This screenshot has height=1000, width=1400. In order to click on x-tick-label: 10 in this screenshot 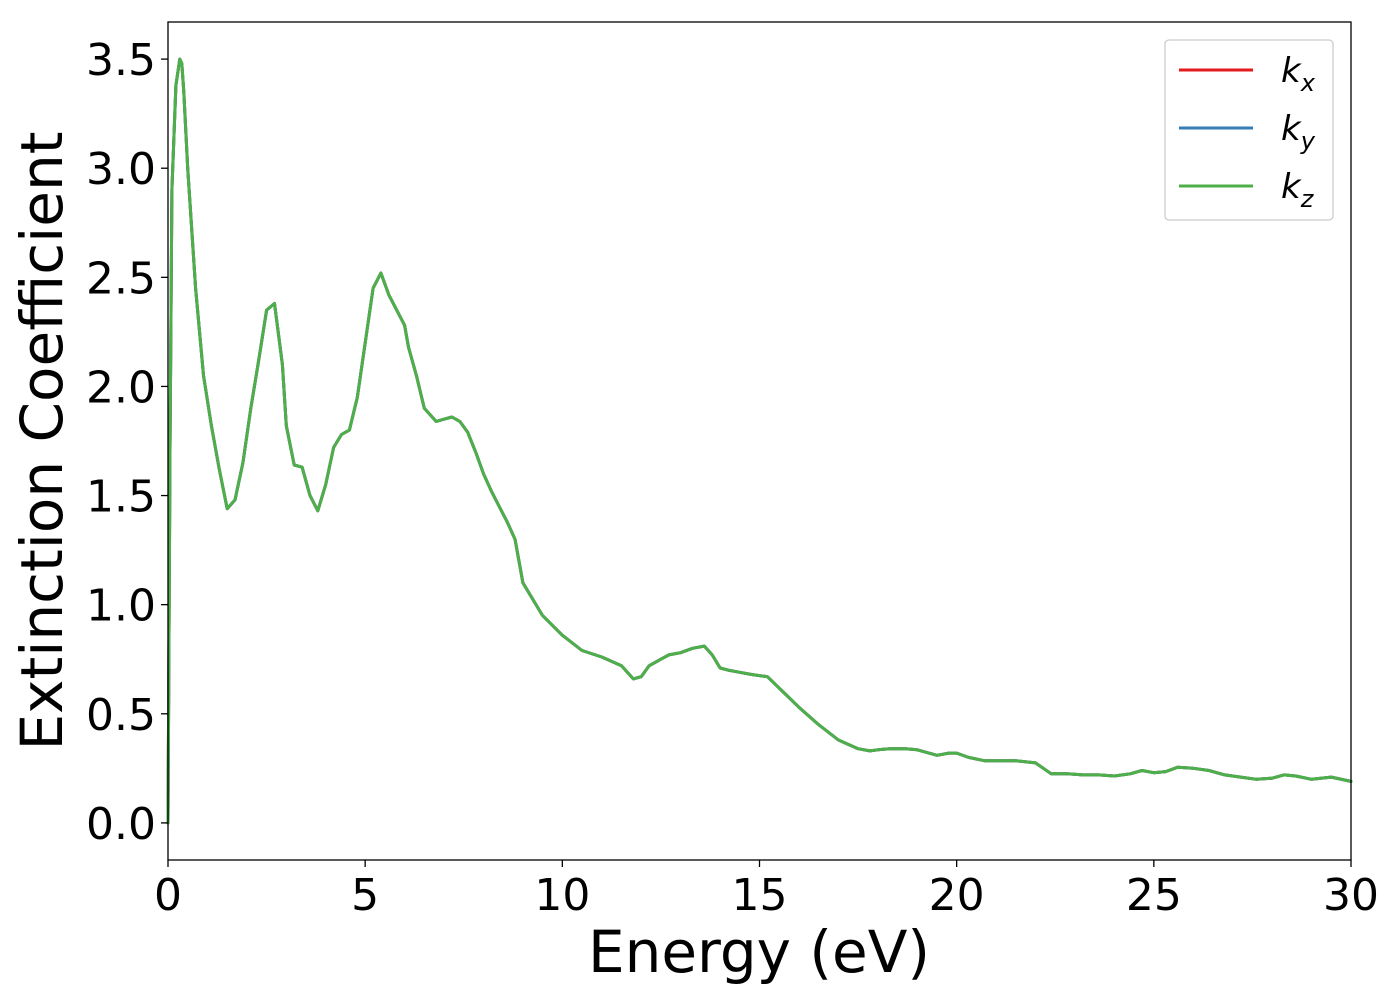, I will do `click(562, 895)`.